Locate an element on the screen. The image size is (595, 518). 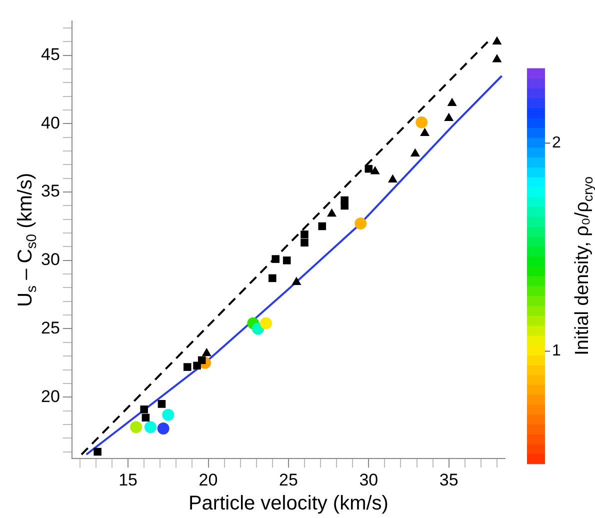
x-tick-label: 35 is located at coordinates (448, 480).